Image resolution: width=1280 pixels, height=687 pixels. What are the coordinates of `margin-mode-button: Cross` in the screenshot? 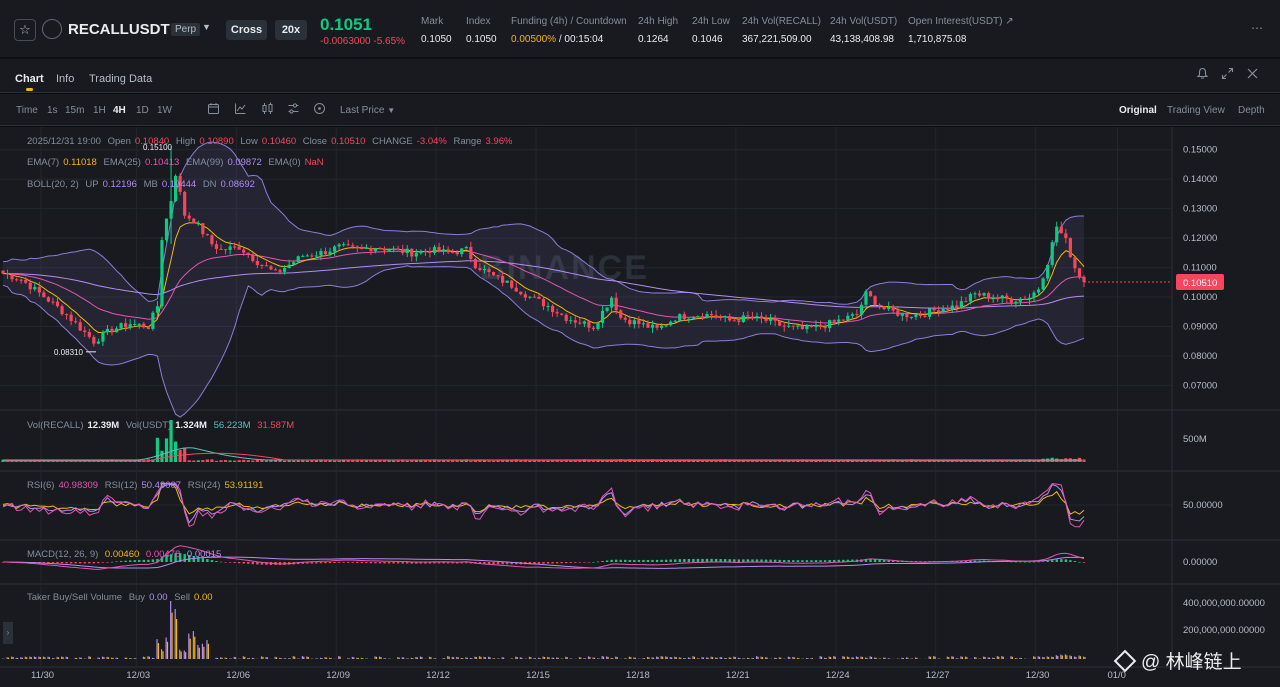 It's located at (246, 30).